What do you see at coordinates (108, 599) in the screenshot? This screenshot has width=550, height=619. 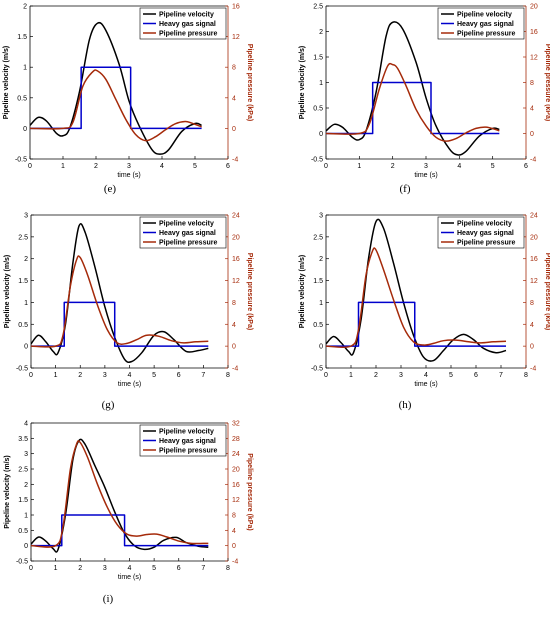 I see `panel-caption: (i)` at bounding box center [108, 599].